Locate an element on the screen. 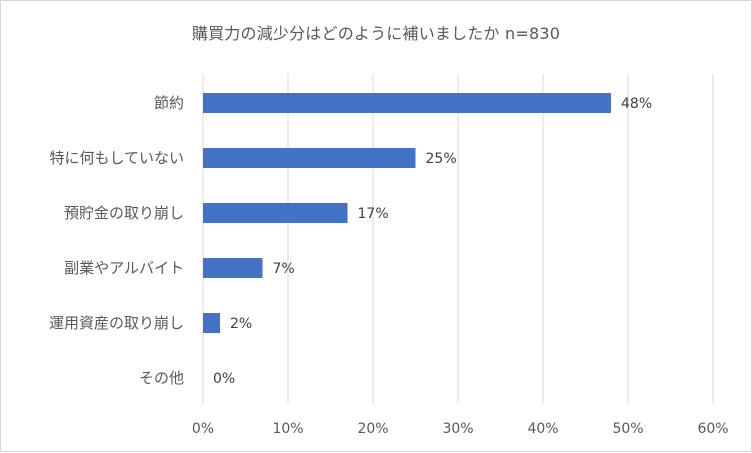 This screenshot has height=453, width=752. x-tick-label: 10% is located at coordinates (287, 429).